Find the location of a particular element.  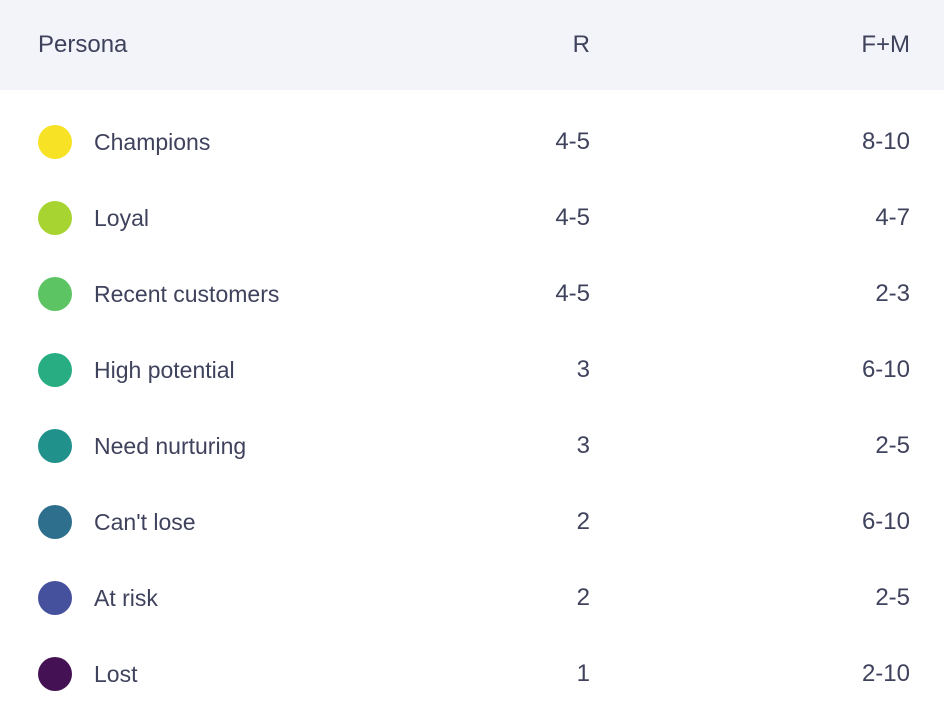

fm-value: 2-3 is located at coordinates (892, 293).